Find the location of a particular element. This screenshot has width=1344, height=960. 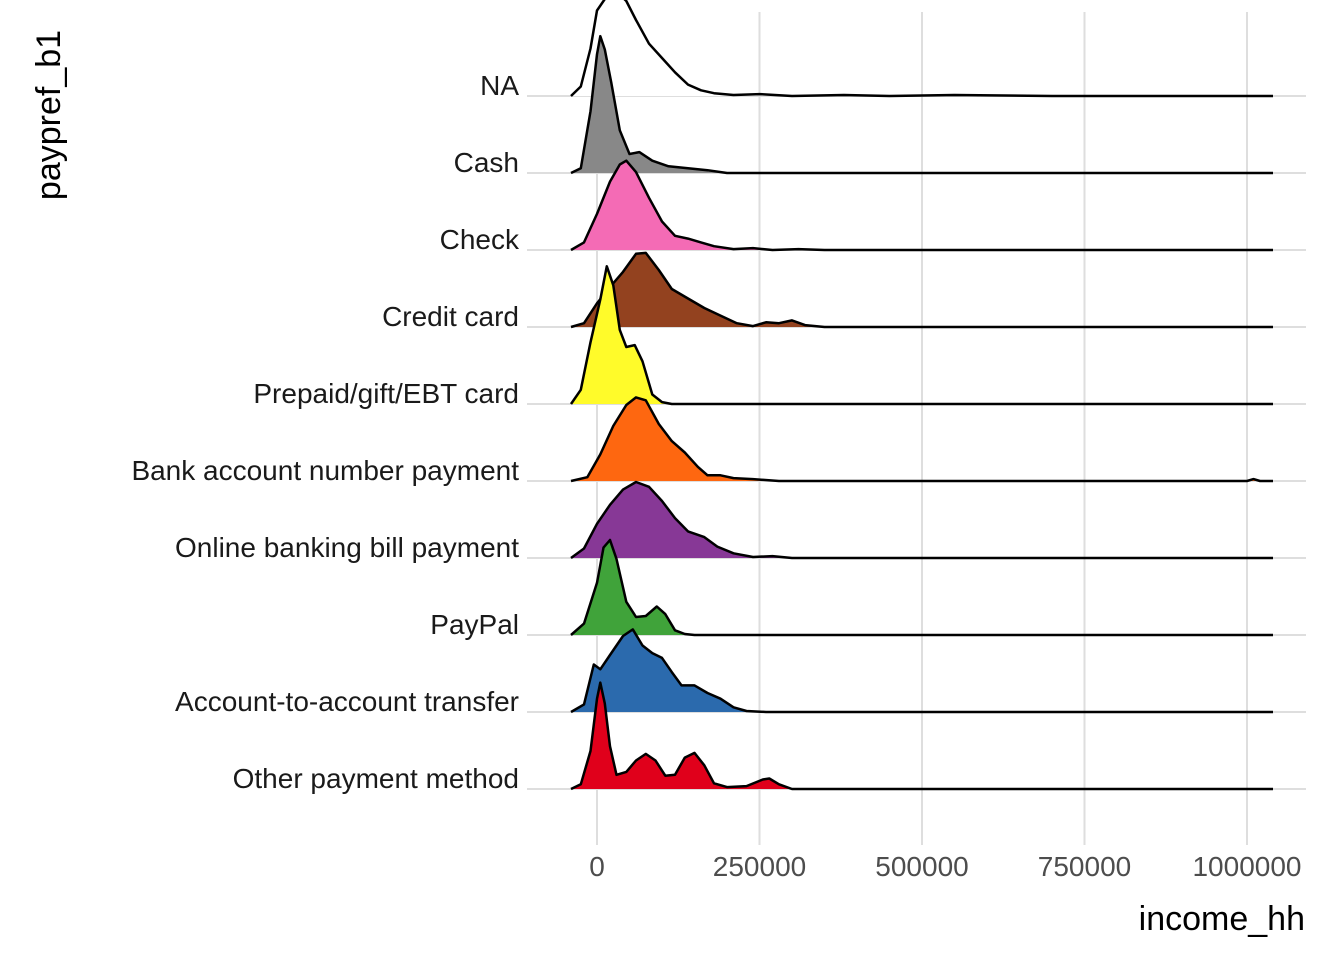

category-label: Account-to-account transfer is located at coordinates (347, 701).